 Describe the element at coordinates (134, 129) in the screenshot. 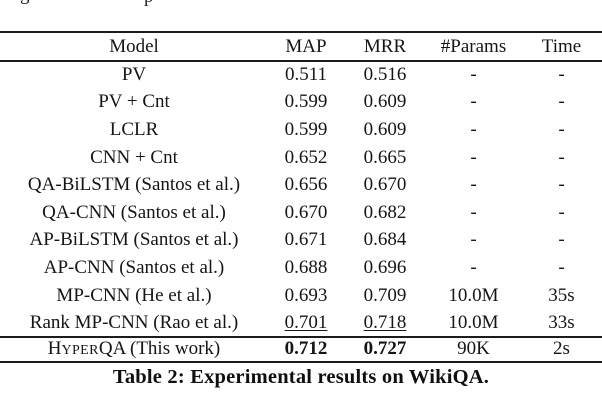

I see `cell-model: LCLR` at that location.